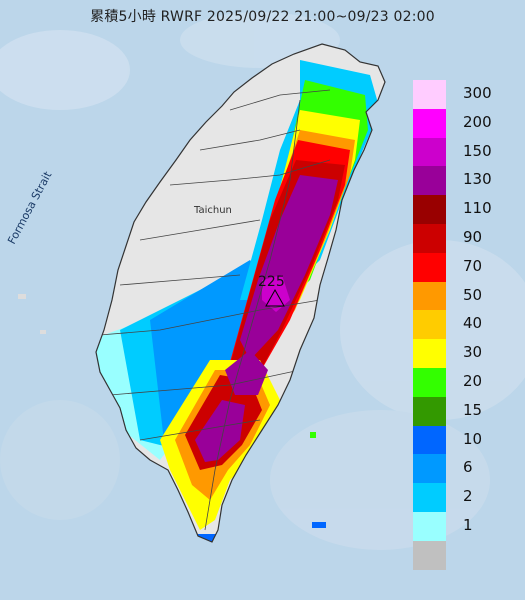 The width and height of the screenshot is (525, 600). What do you see at coordinates (468, 496) in the screenshot?
I see `legend-label: 2` at bounding box center [468, 496].